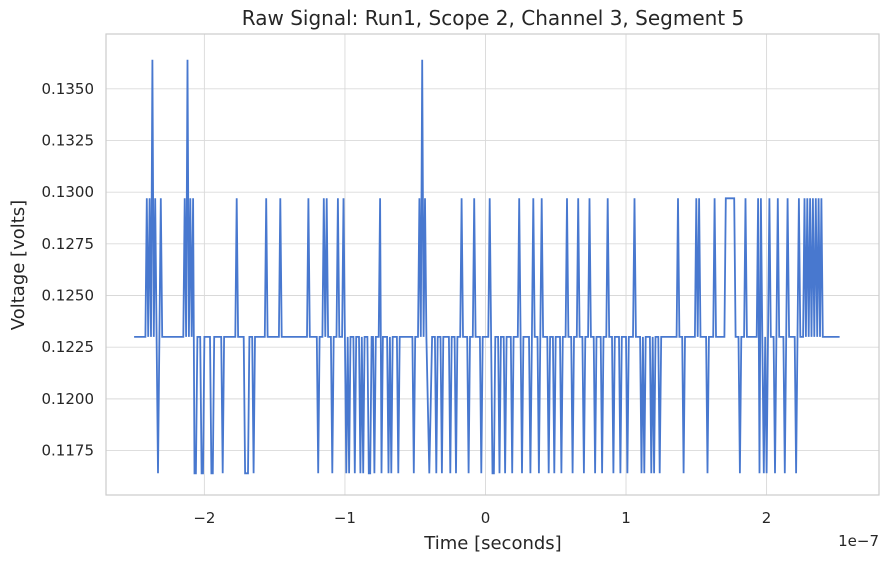 This screenshot has width=890, height=562. Describe the element at coordinates (345, 518) in the screenshot. I see `x-tick-label: −1` at that location.